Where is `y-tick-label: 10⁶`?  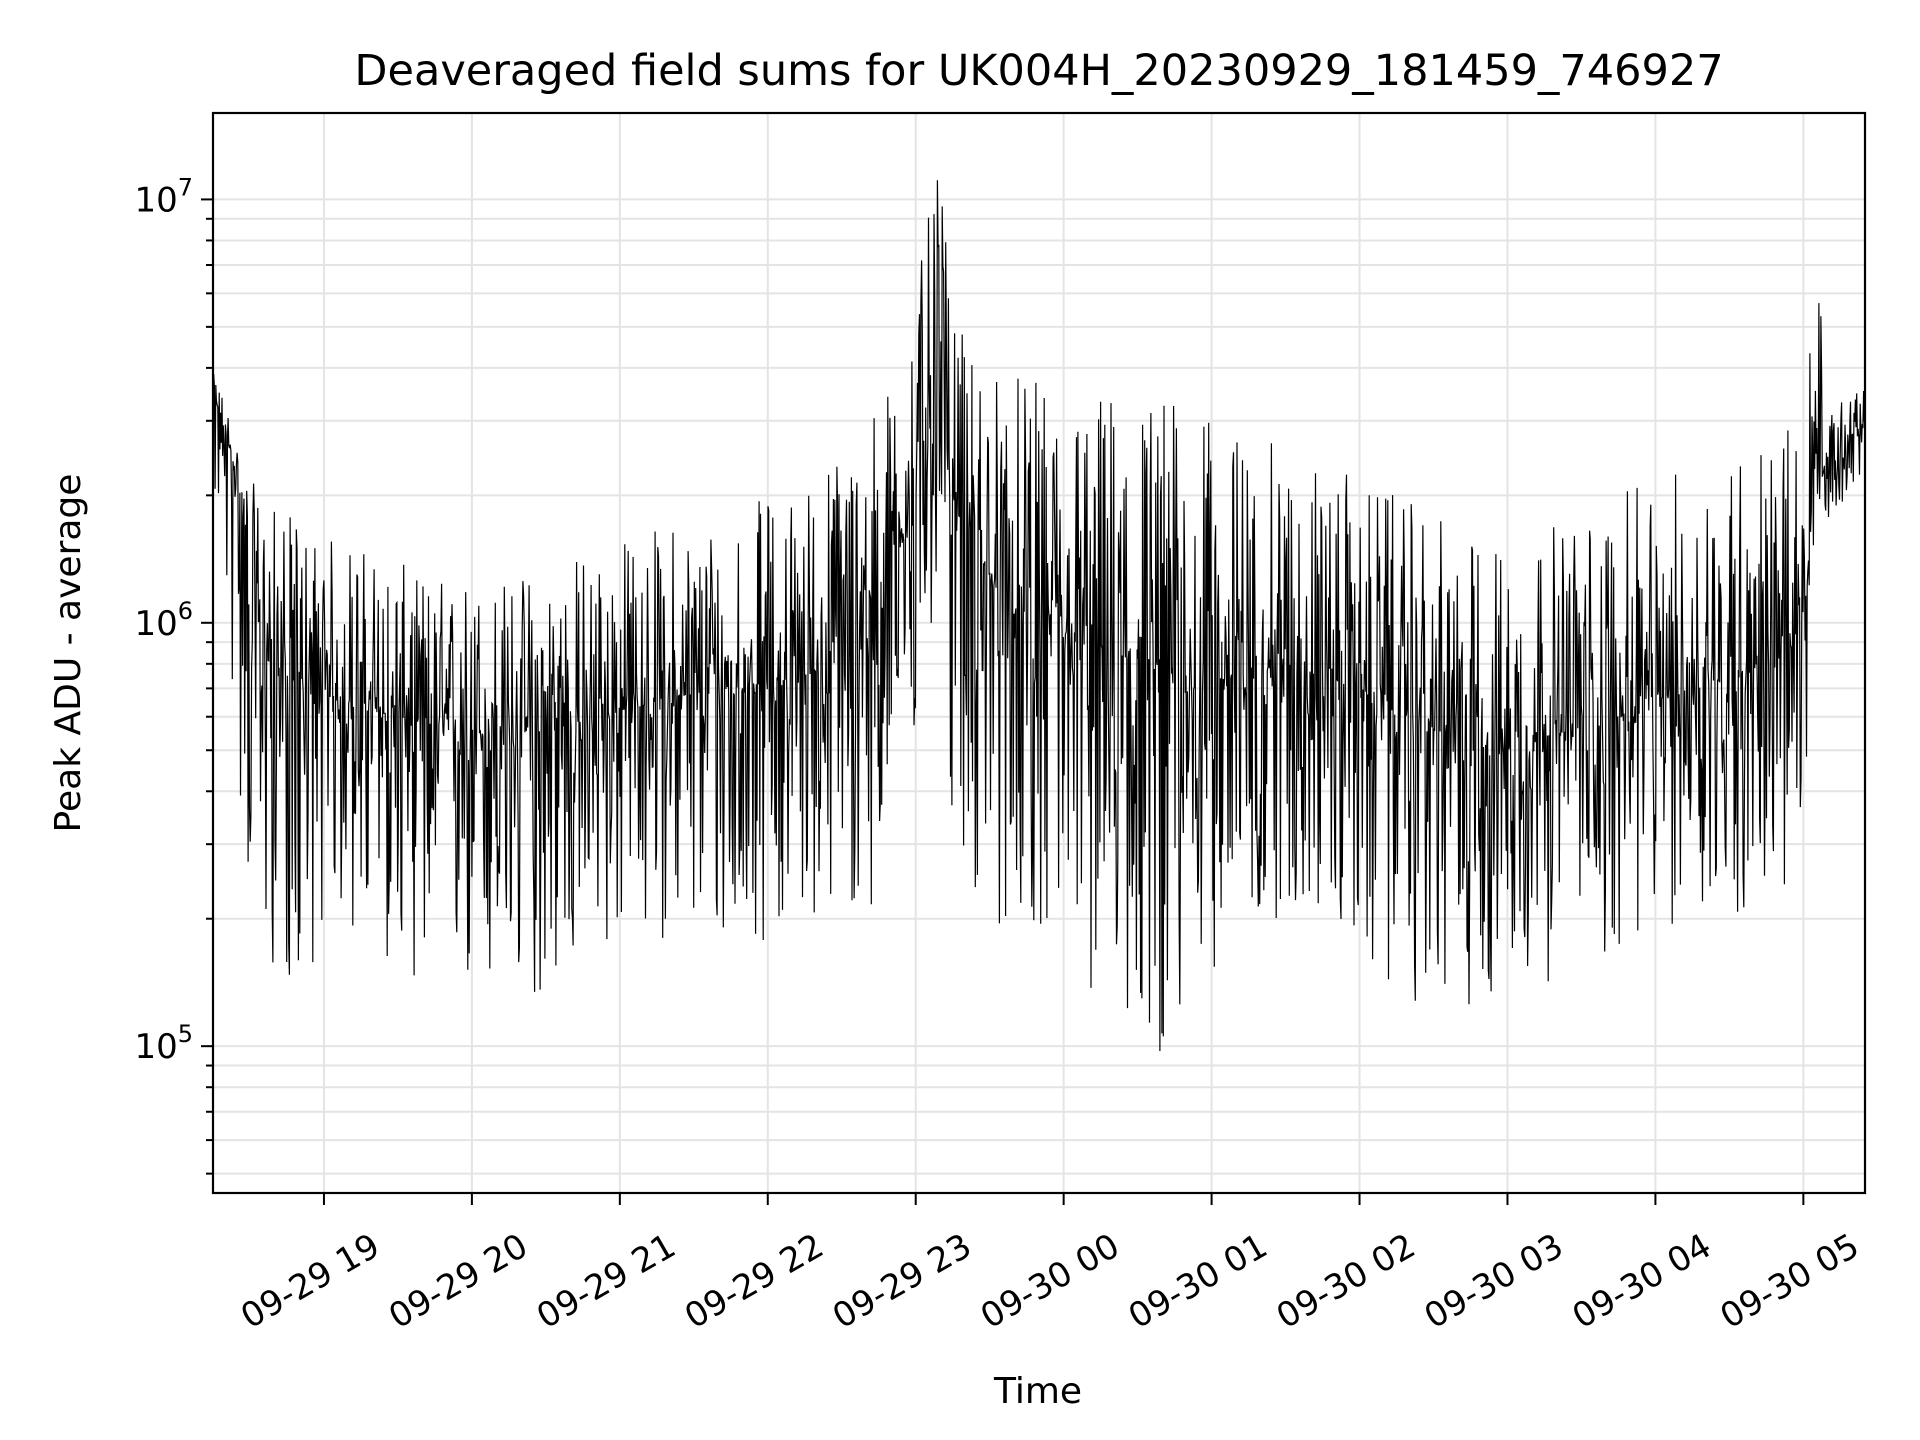 y-tick-label: 10⁶ is located at coordinates (163, 620).